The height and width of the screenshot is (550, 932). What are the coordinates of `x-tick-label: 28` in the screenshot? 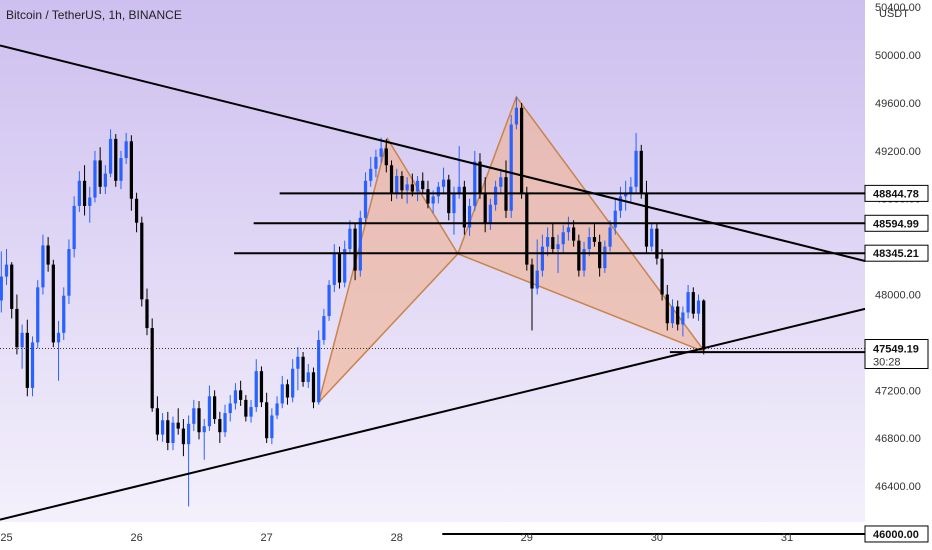 It's located at (397, 538).